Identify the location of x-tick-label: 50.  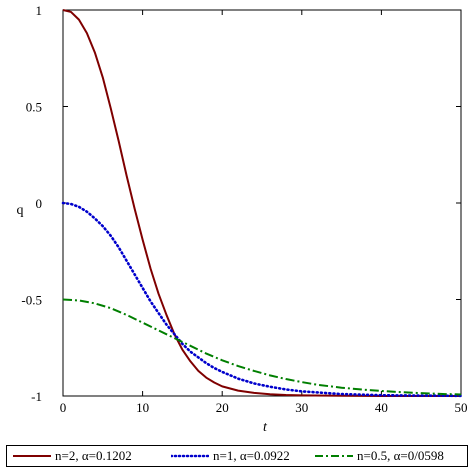
(461, 407).